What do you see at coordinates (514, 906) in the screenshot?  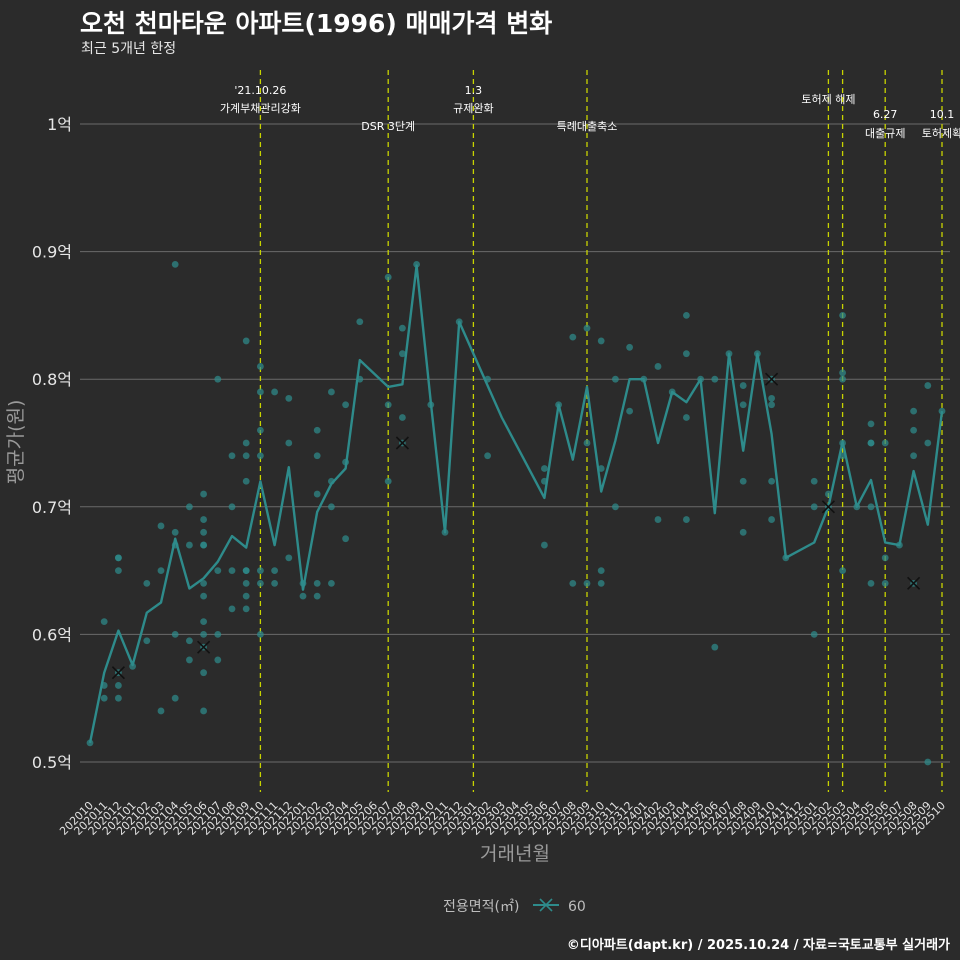 I see `legend: 전용면적(㎡) 60` at bounding box center [514, 906].